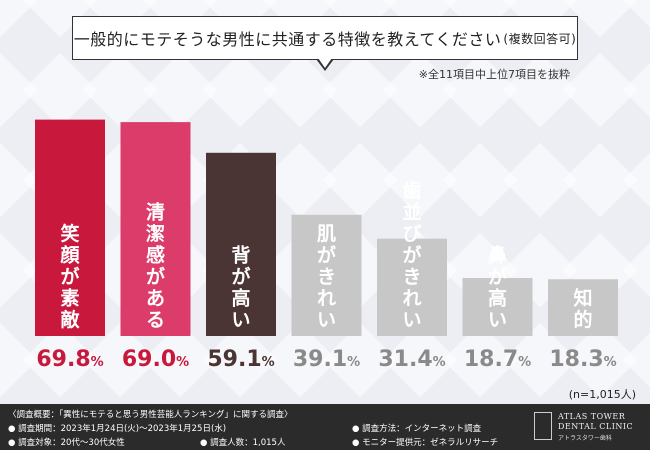 This screenshot has width=650, height=450. I want to click on tooth-logo-icon, so click(543, 426).